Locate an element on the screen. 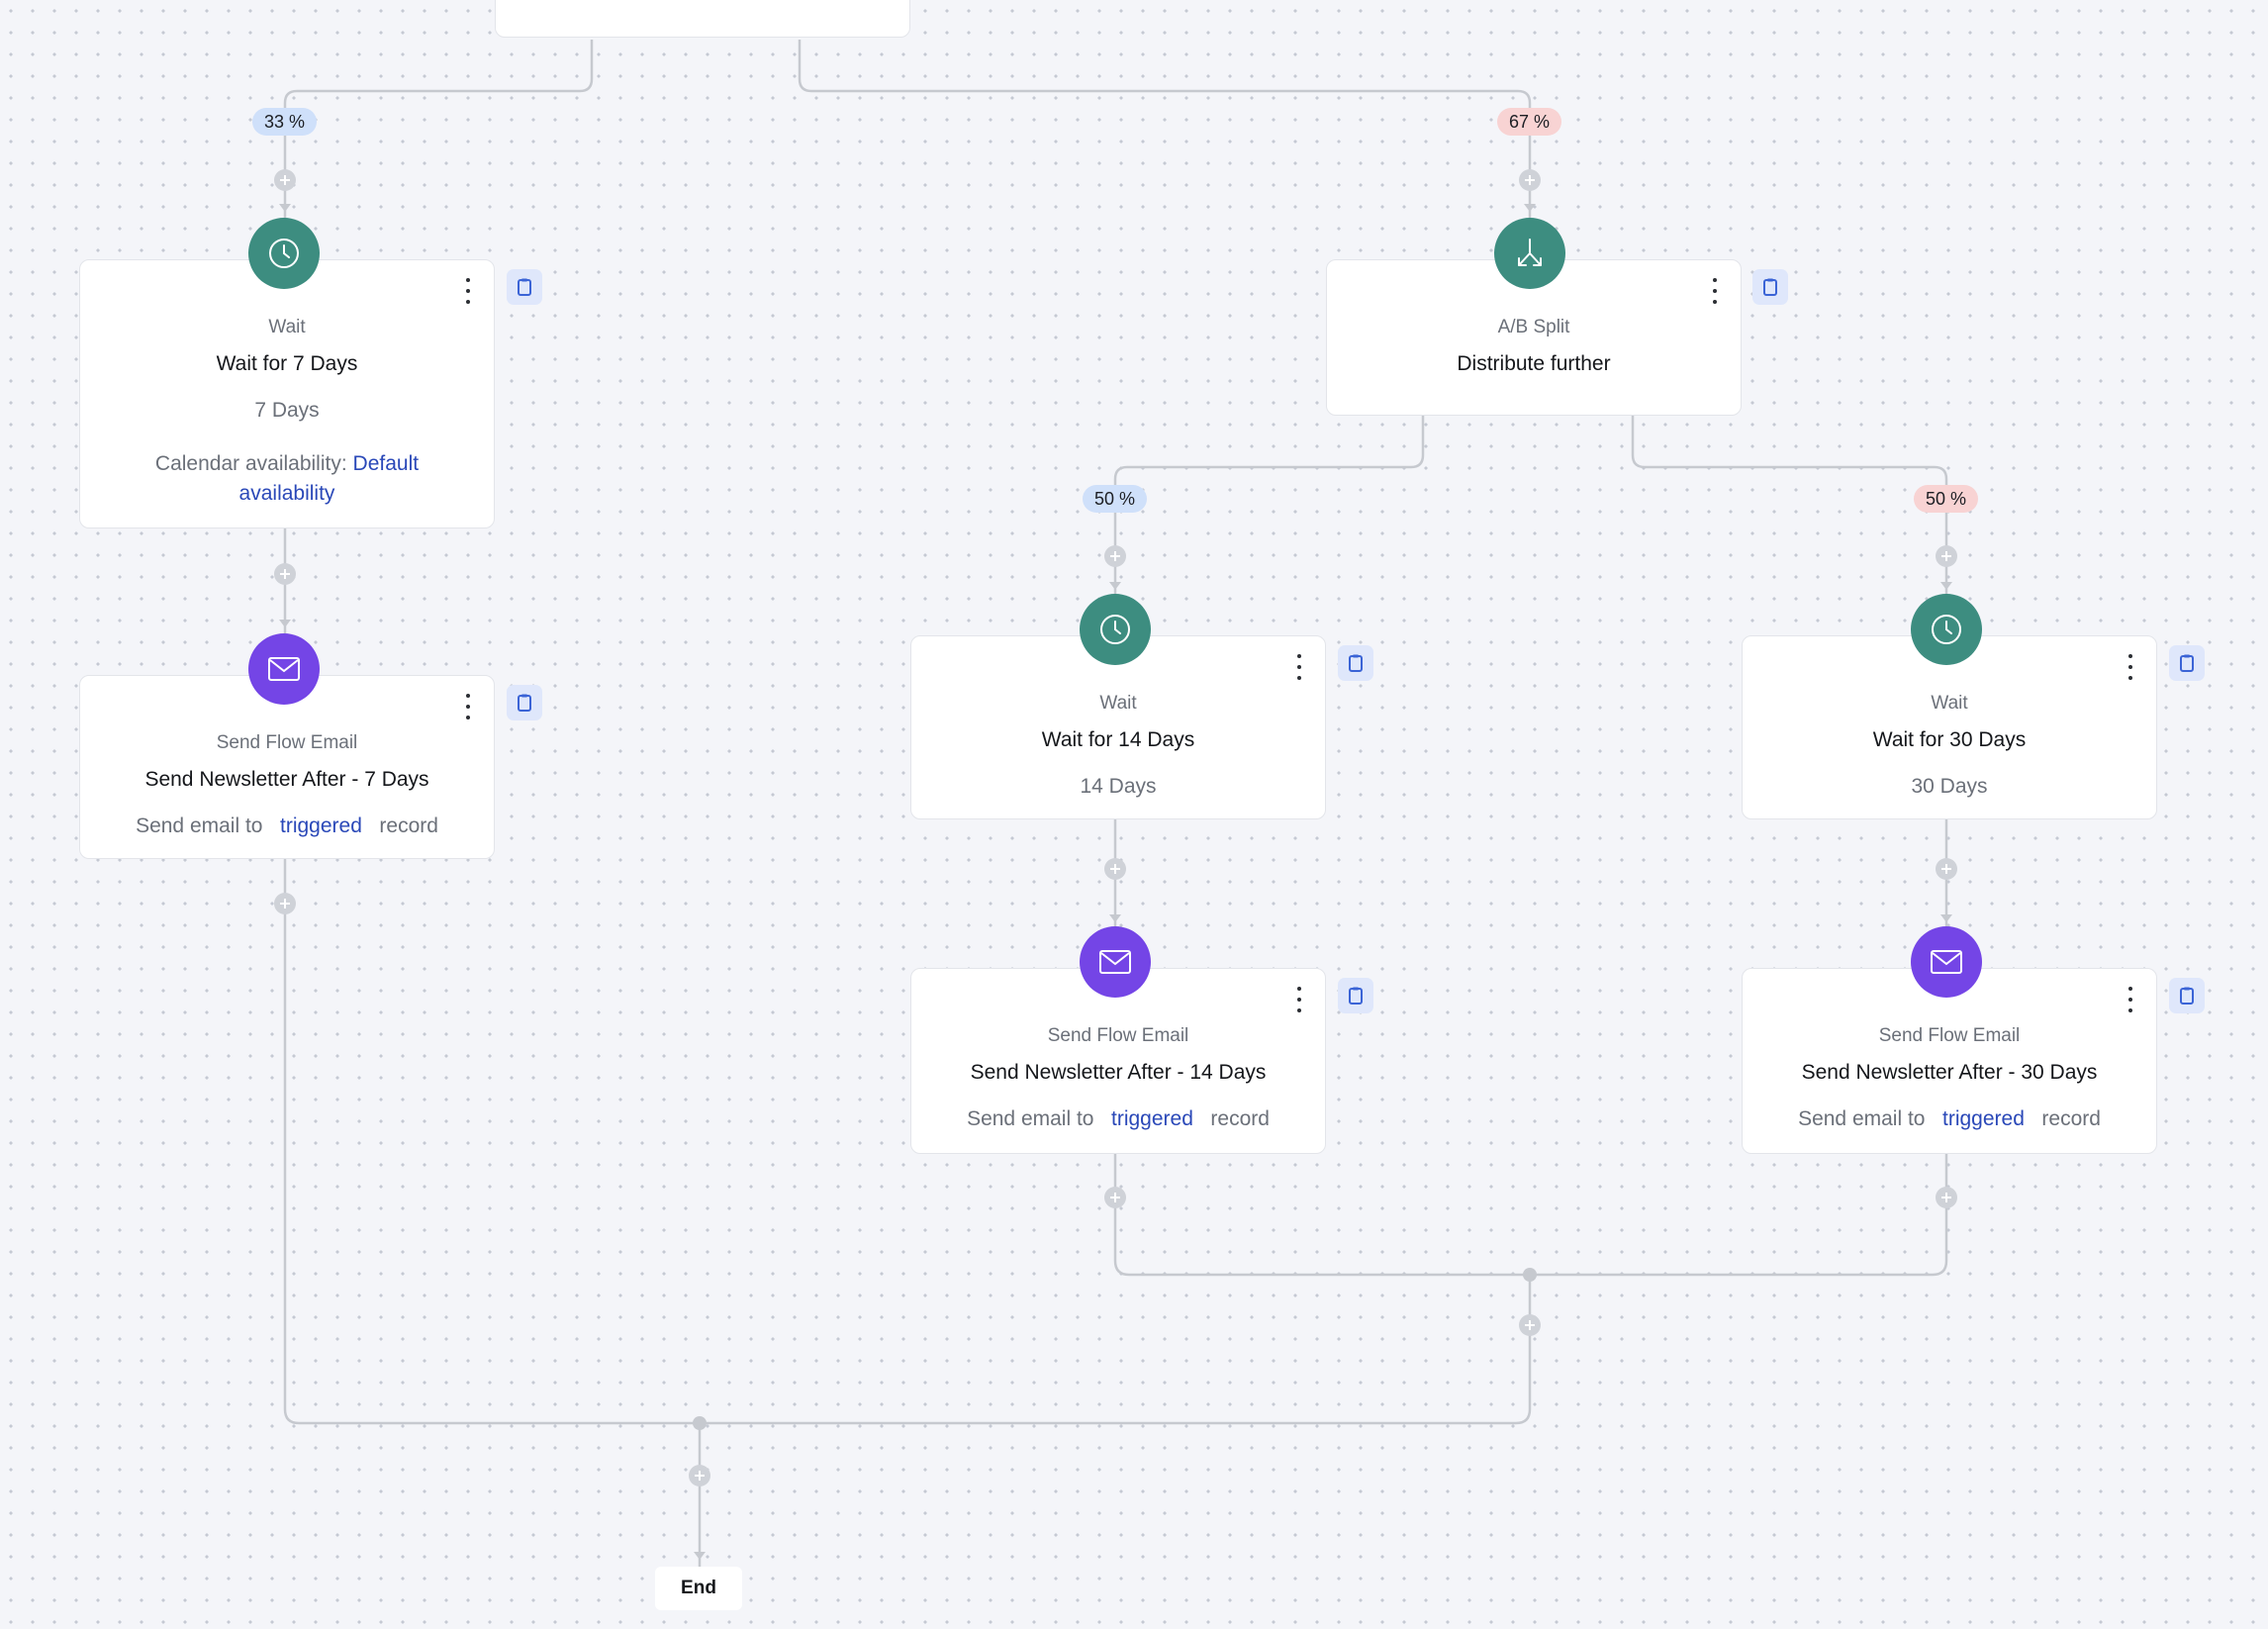 This screenshot has width=2268, height=1629. calendar-availability-link: availability is located at coordinates (287, 494).